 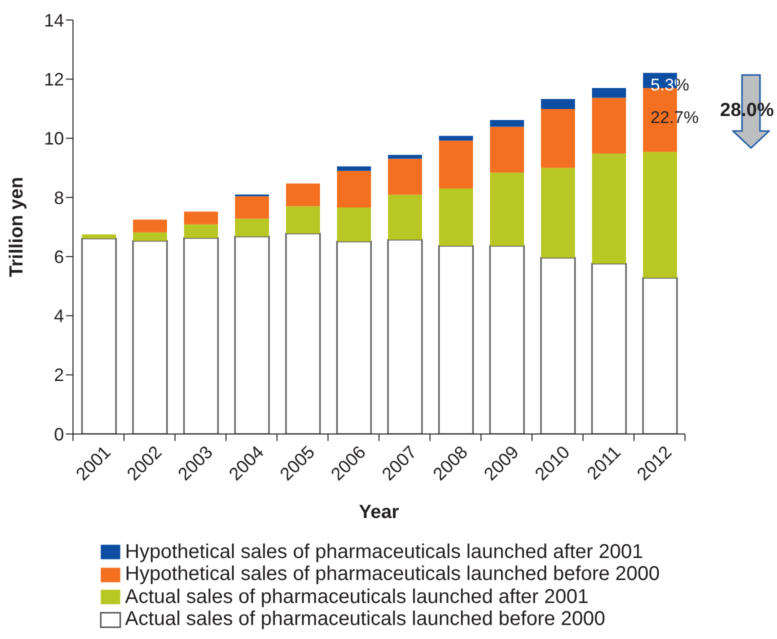 I want to click on y-tick-label: 8, so click(x=59, y=198).